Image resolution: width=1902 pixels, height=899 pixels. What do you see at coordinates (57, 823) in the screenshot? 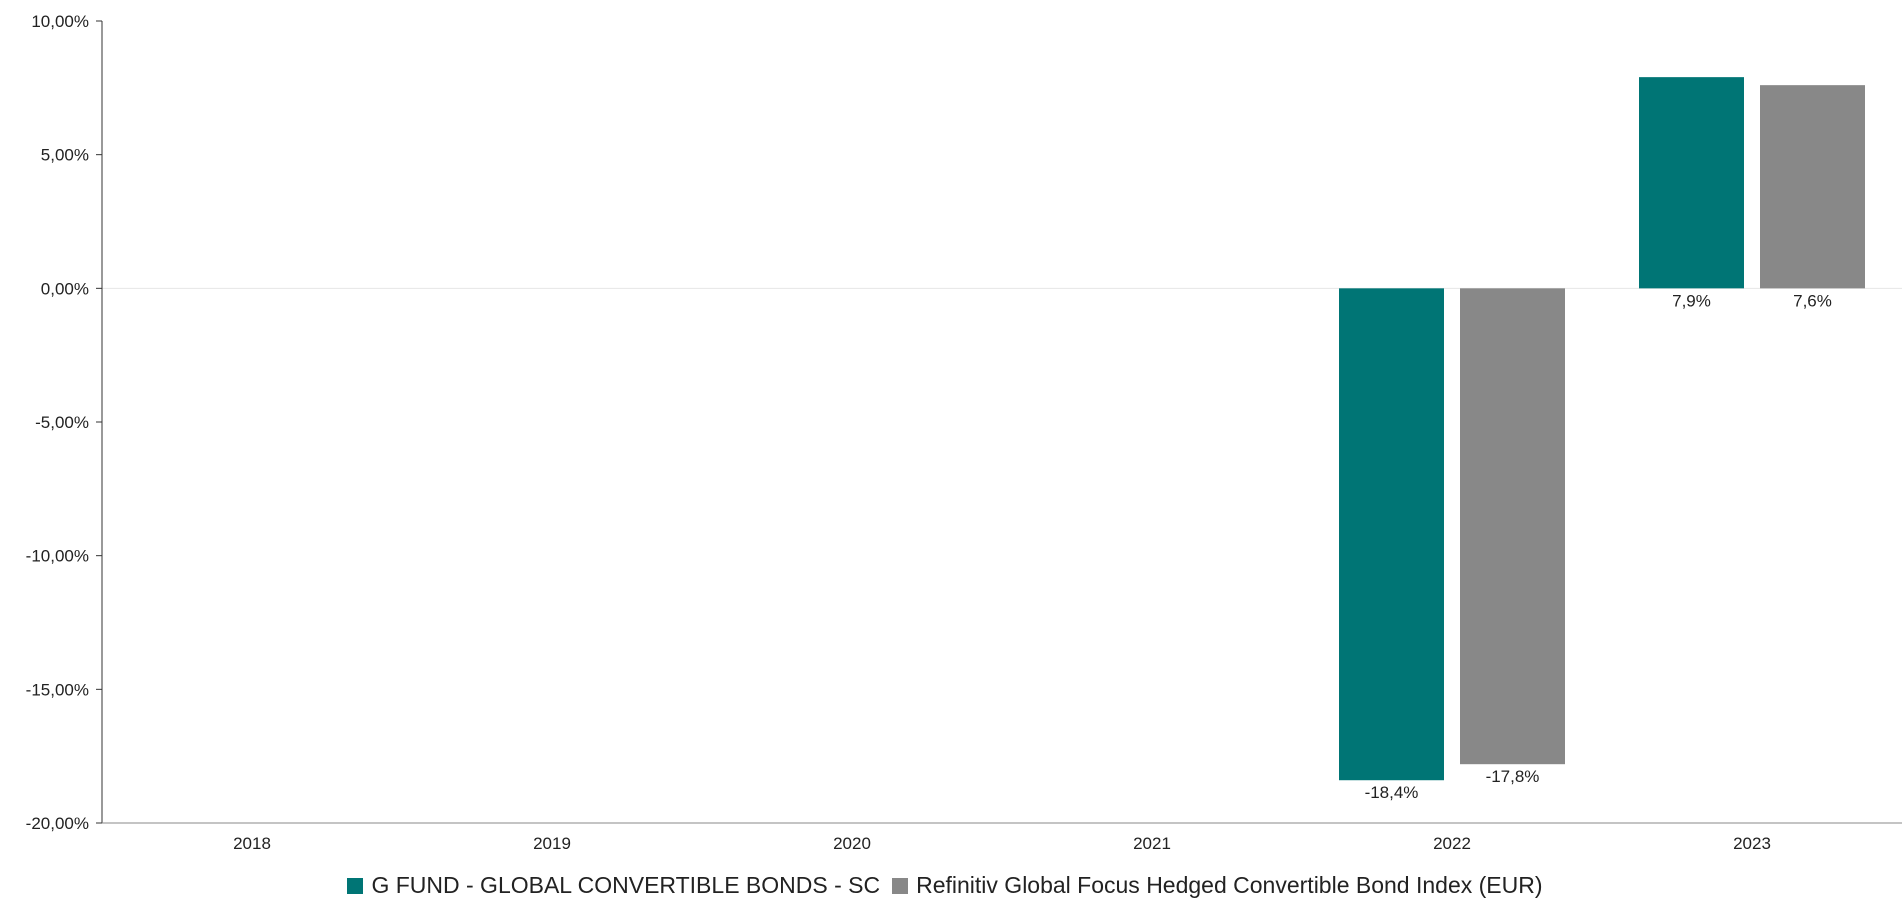
I see `y-tick-label: -20,00%` at bounding box center [57, 823].